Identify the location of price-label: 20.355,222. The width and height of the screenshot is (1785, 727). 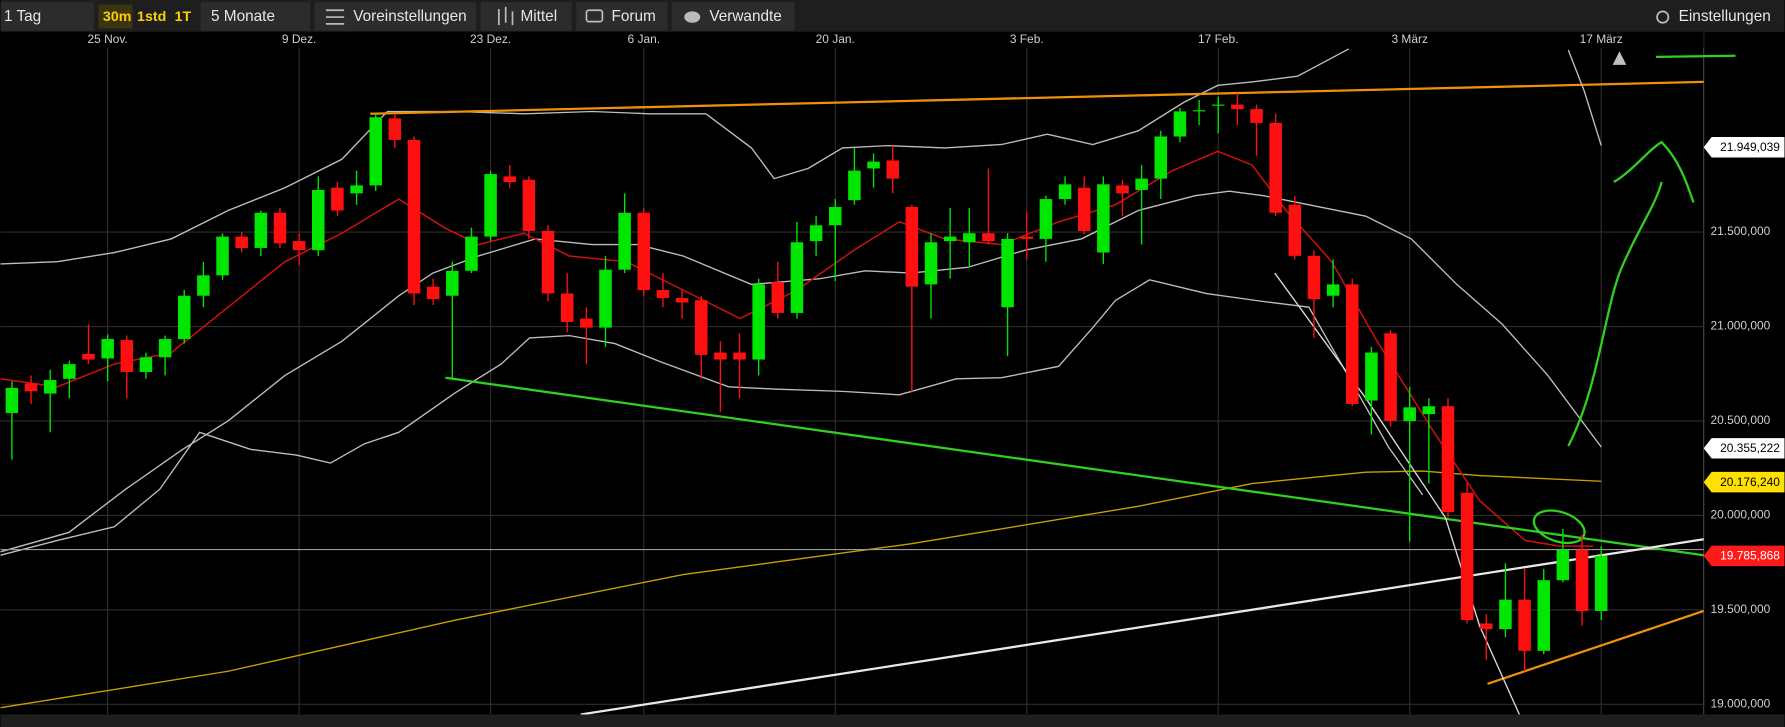
(1750, 448).